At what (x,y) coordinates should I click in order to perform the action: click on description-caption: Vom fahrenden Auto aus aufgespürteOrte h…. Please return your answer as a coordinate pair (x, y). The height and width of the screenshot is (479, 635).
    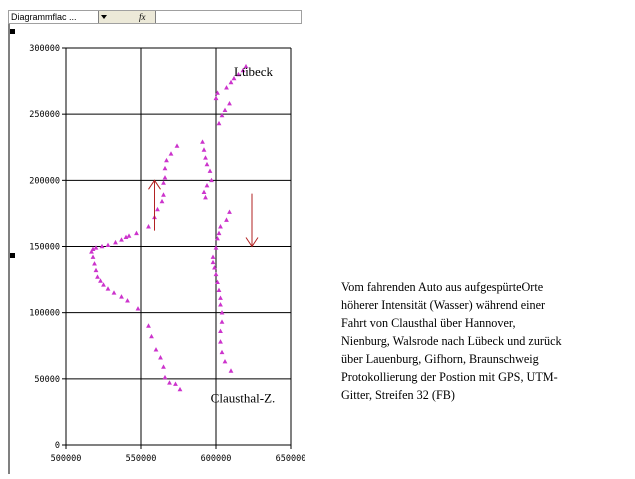
    Looking at the image, I should click on (488, 341).